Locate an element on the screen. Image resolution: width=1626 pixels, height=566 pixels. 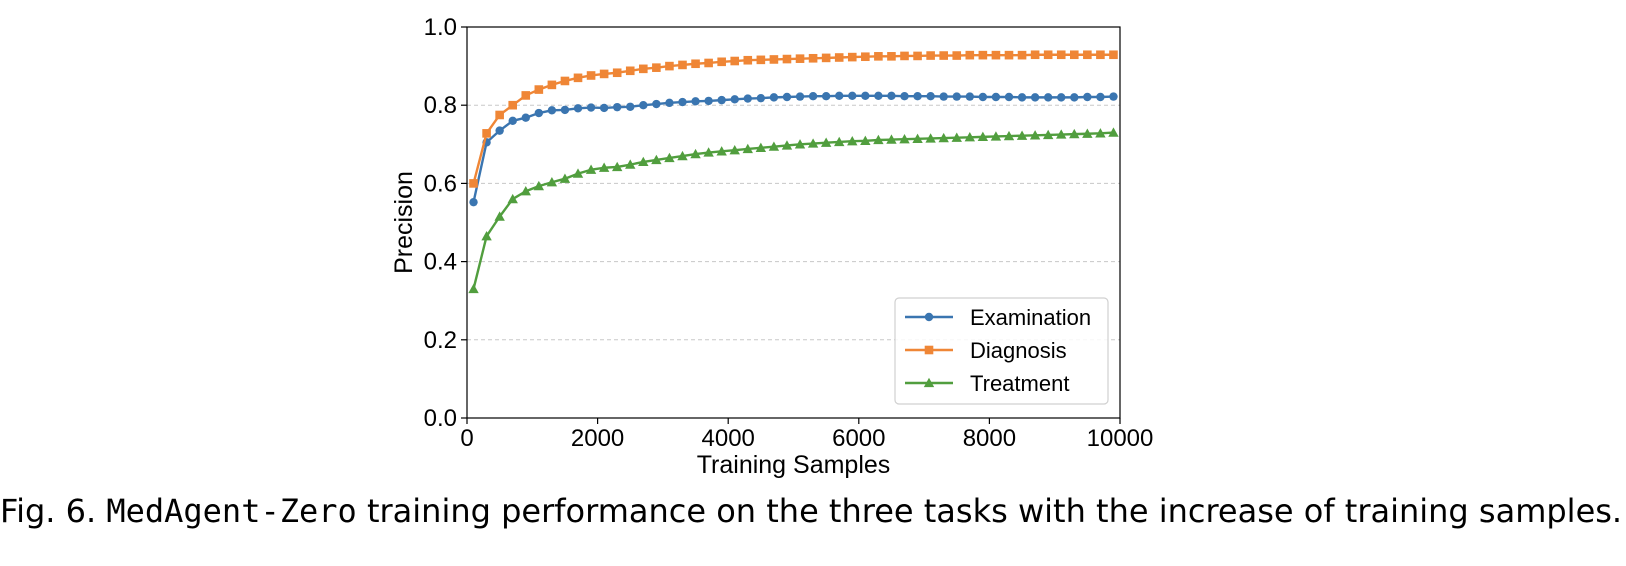
y-tick-label: 1.0 is located at coordinates (440, 27).